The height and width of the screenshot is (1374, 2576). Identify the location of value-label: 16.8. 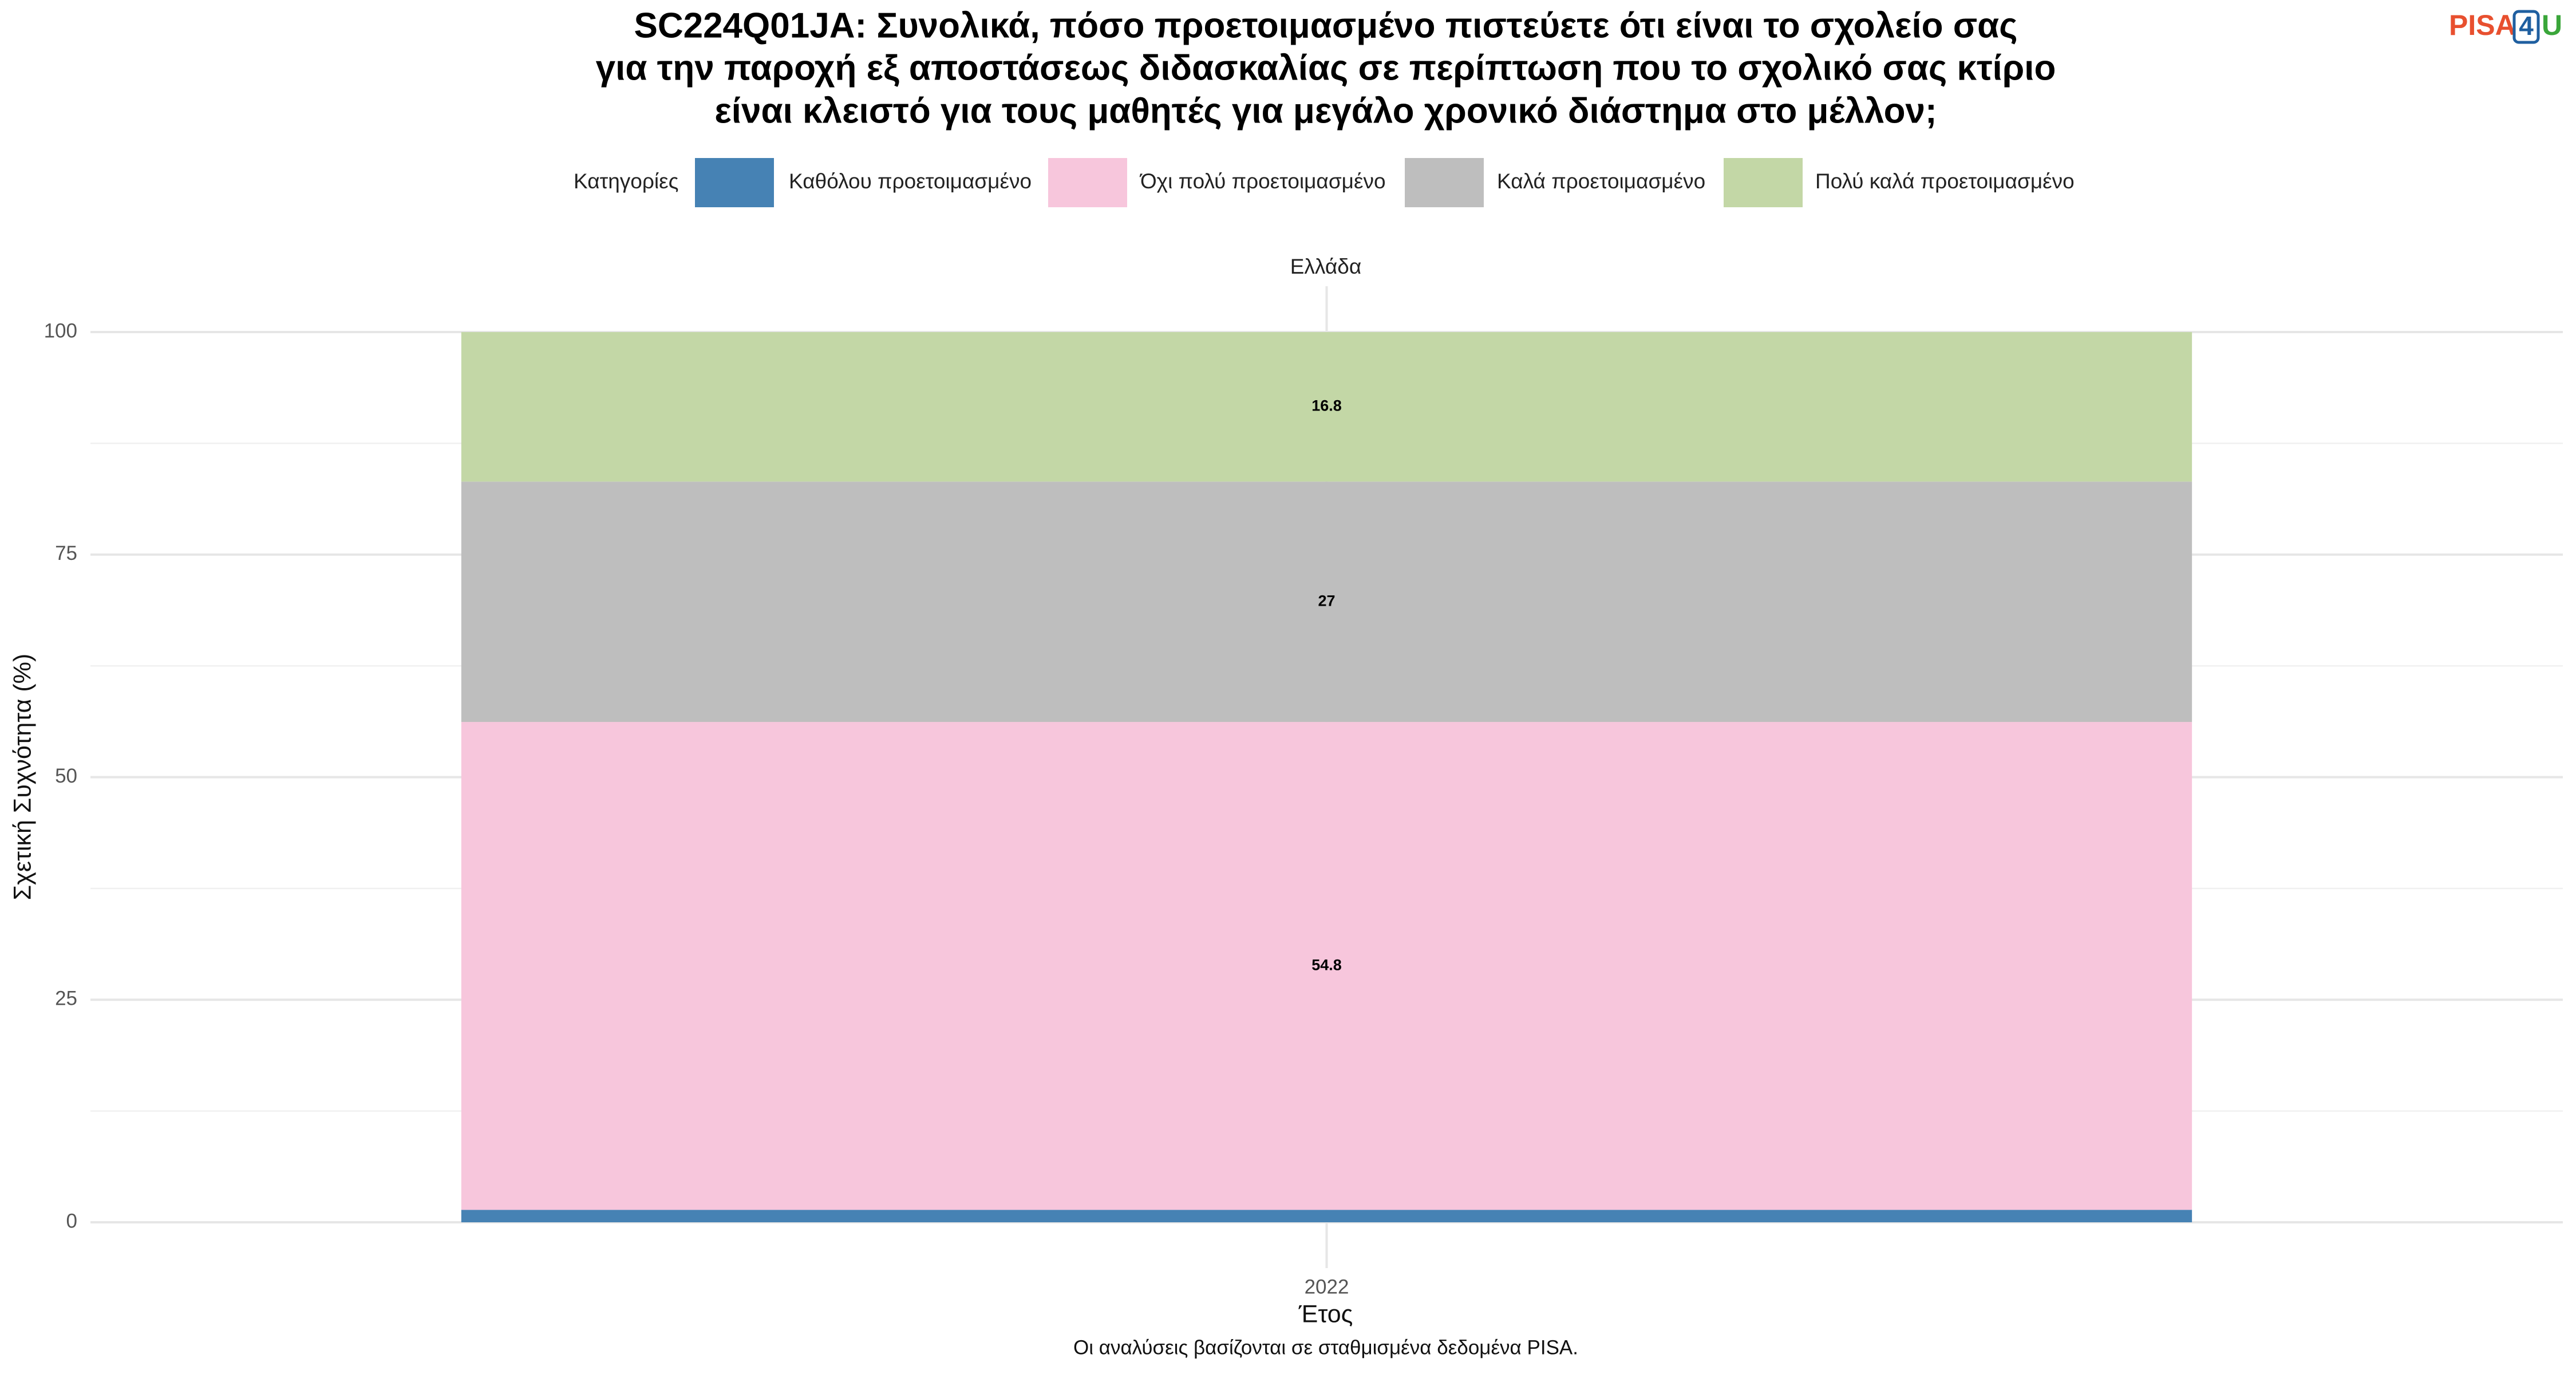
(1326, 406).